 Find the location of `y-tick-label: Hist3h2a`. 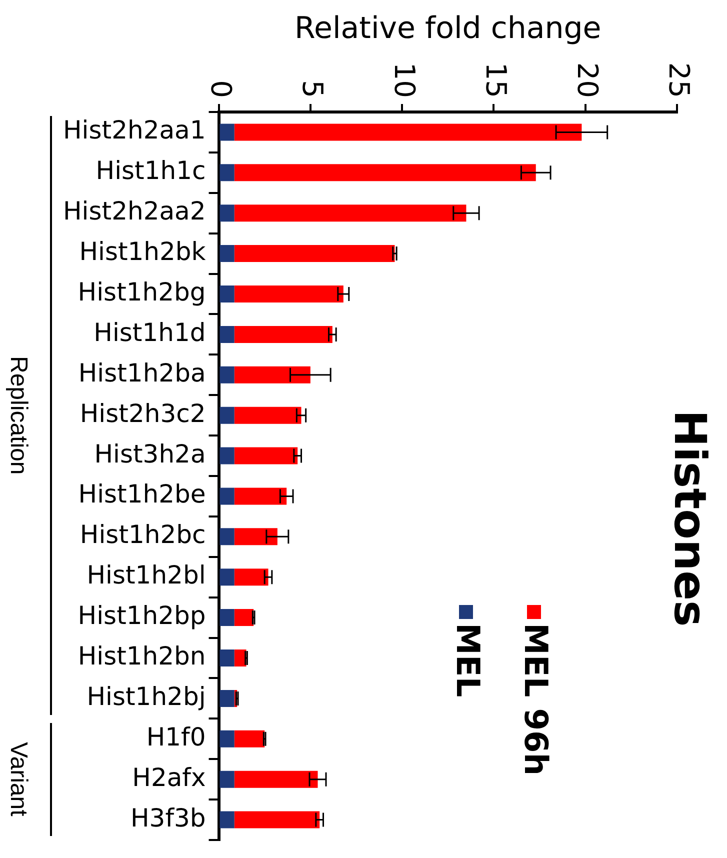

y-tick-label: Hist3h2a is located at coordinates (150, 453).